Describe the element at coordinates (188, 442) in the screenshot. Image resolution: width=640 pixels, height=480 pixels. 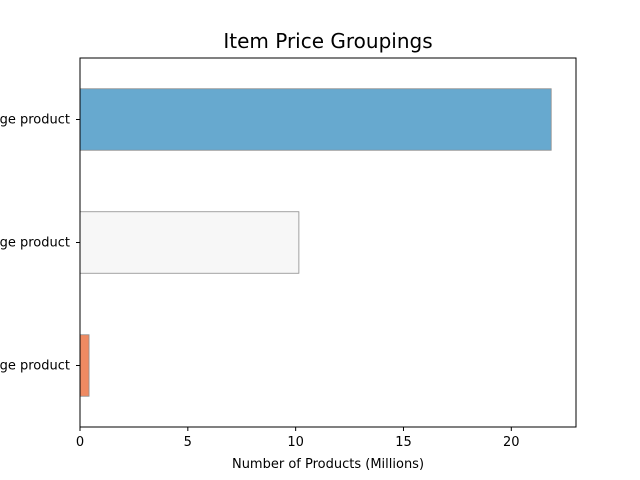
I see `x-tick-label: 5` at that location.